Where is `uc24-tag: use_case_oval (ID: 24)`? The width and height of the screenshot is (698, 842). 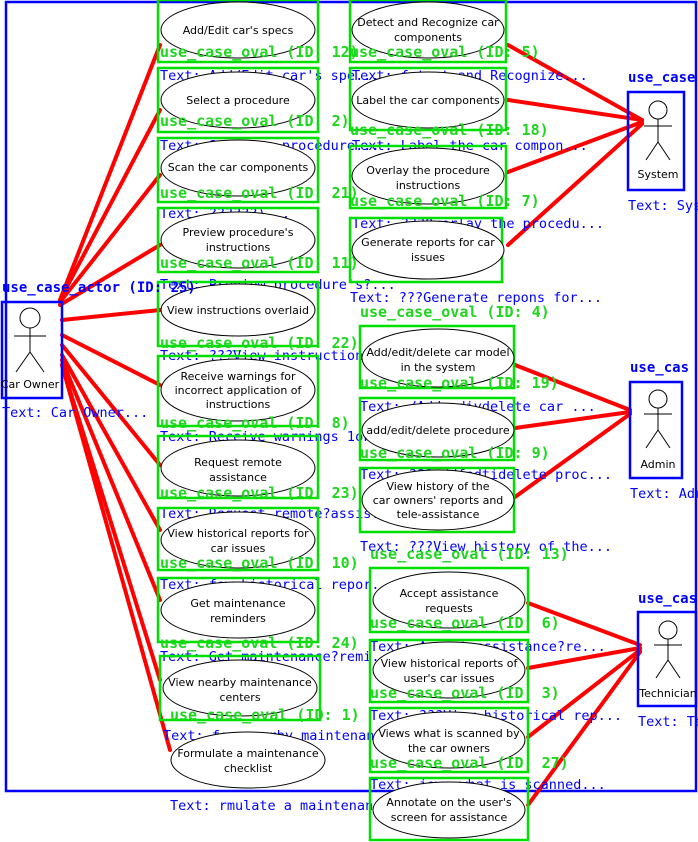
uc24-tag: use_case_oval (ID: 24) is located at coordinates (259, 643).